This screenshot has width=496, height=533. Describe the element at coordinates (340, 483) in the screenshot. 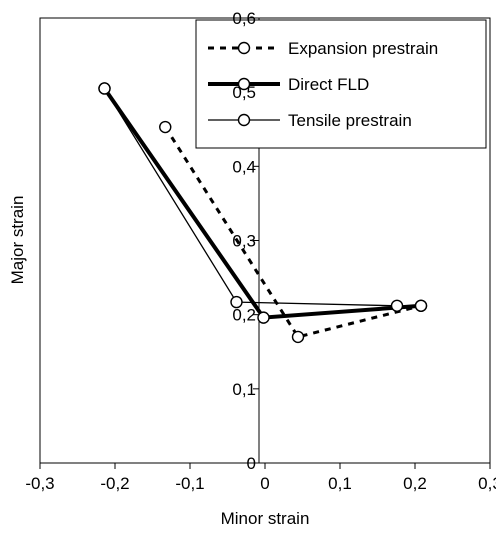

I see `x-tick-label: 0,1` at that location.